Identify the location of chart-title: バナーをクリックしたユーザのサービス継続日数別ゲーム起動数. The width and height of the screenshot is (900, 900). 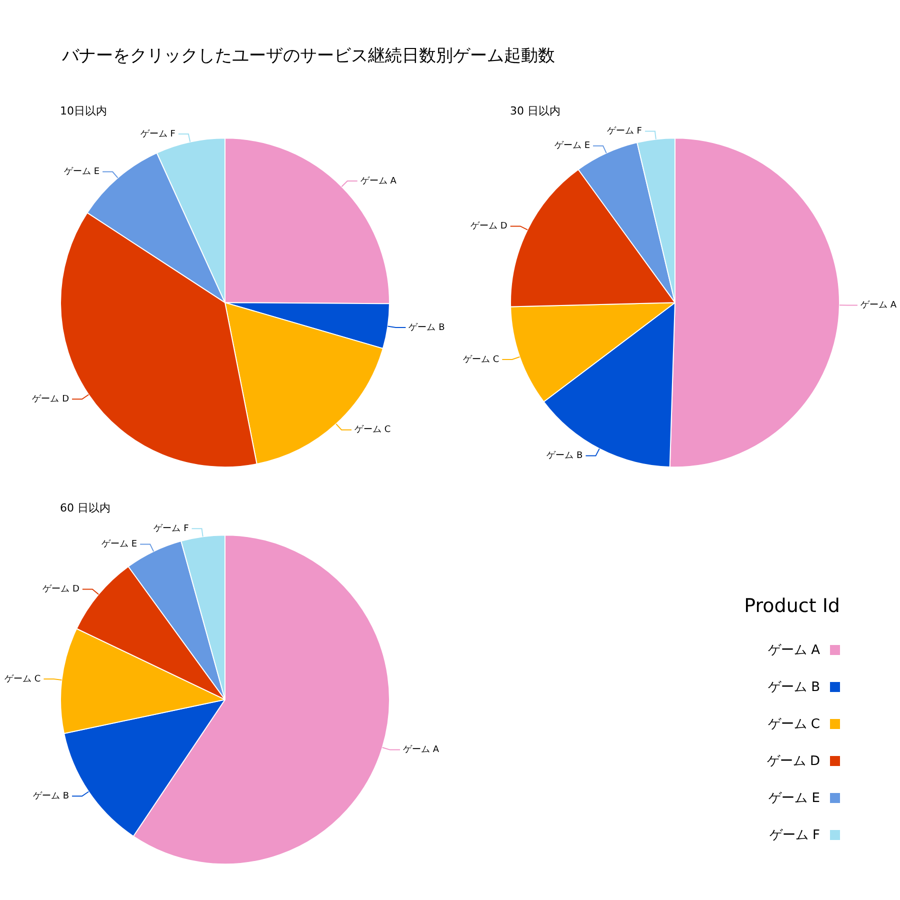
(308, 56).